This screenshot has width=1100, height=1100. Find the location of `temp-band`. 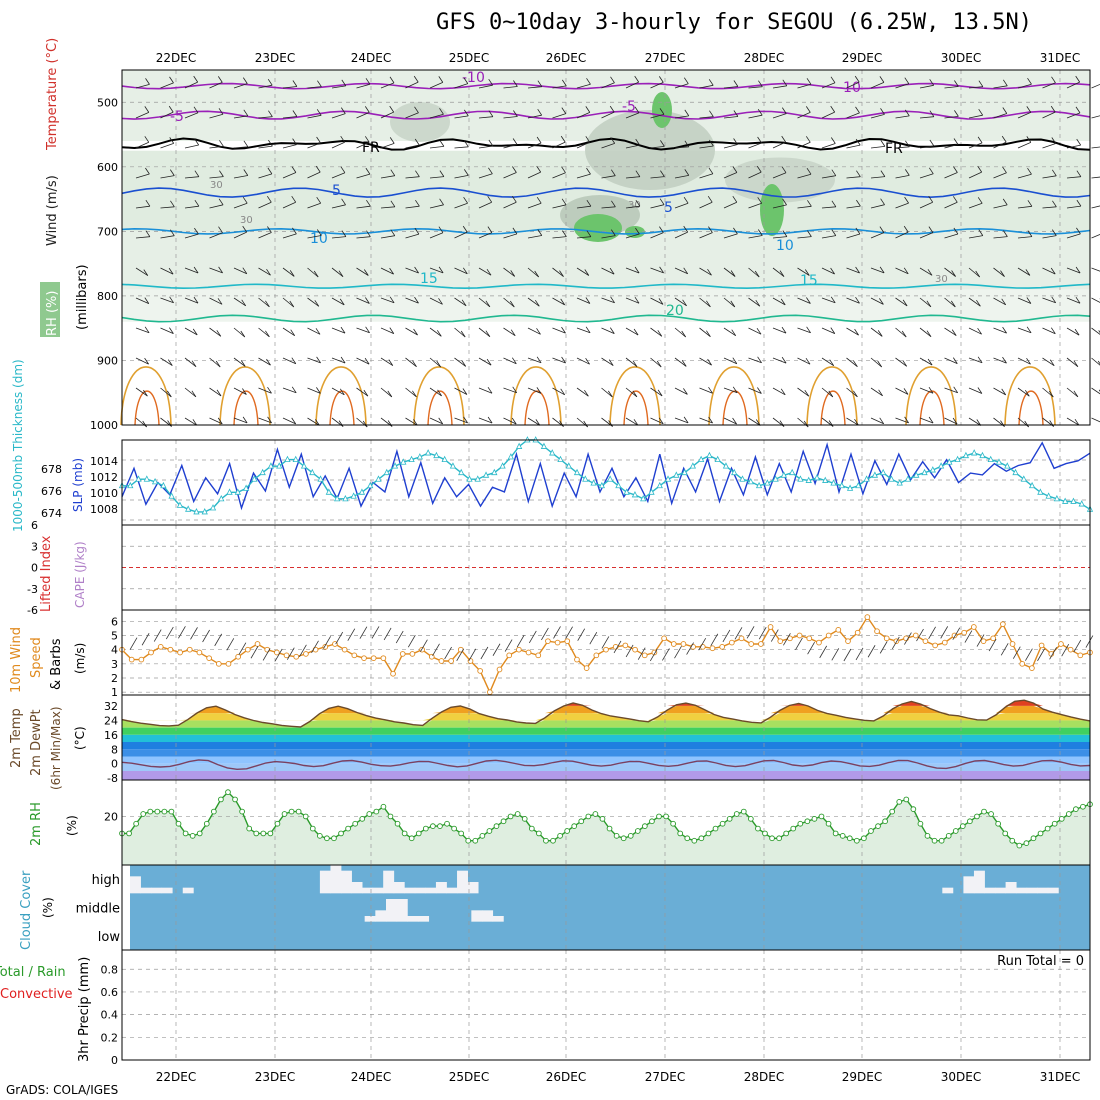

temp-band is located at coordinates (606, 746).